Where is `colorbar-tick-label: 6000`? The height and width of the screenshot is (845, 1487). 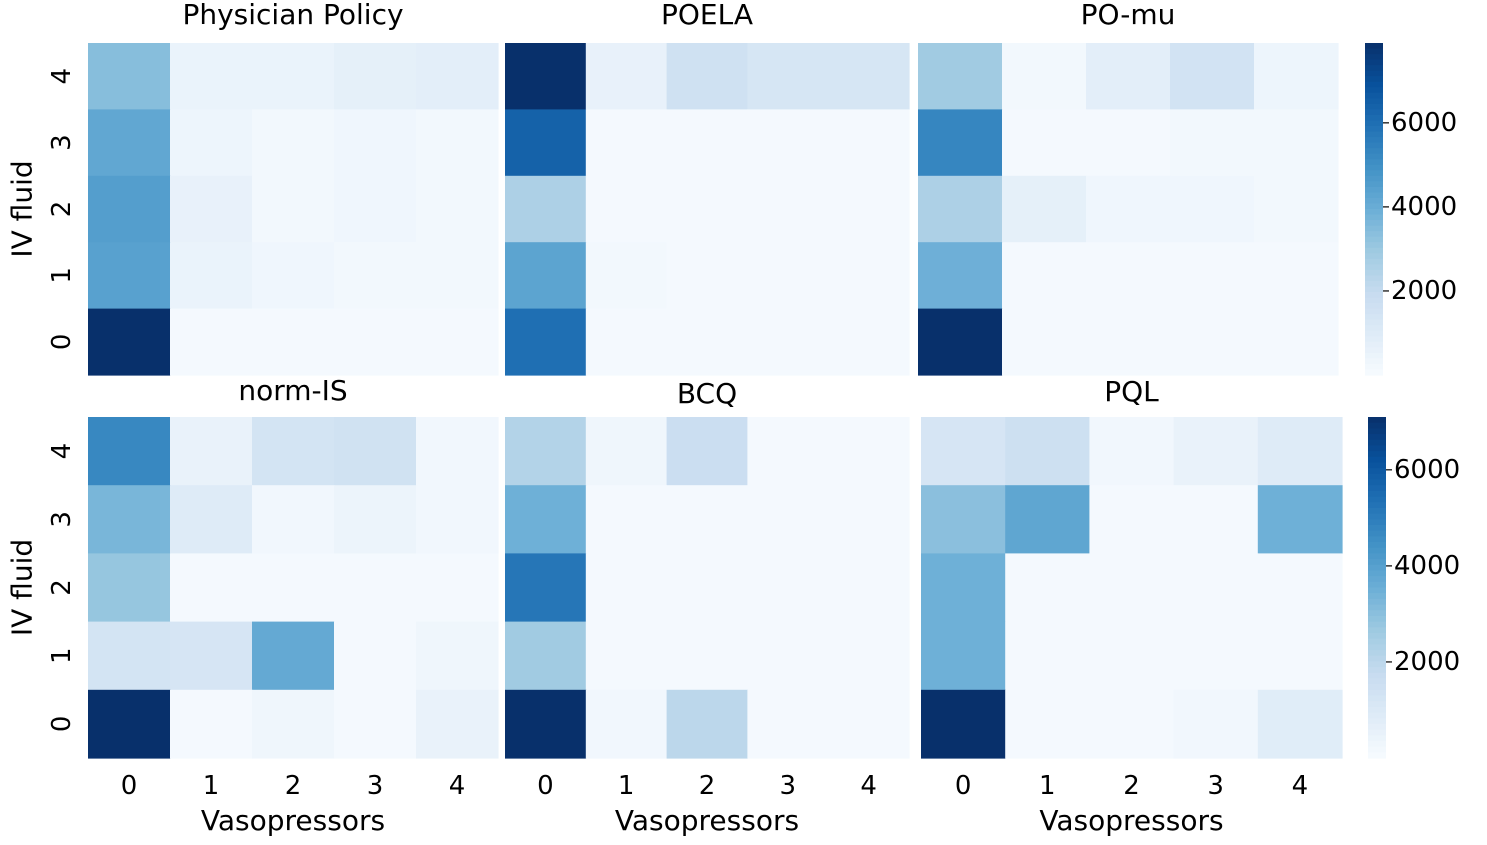
colorbar-tick-label: 6000 is located at coordinates (1427, 470).